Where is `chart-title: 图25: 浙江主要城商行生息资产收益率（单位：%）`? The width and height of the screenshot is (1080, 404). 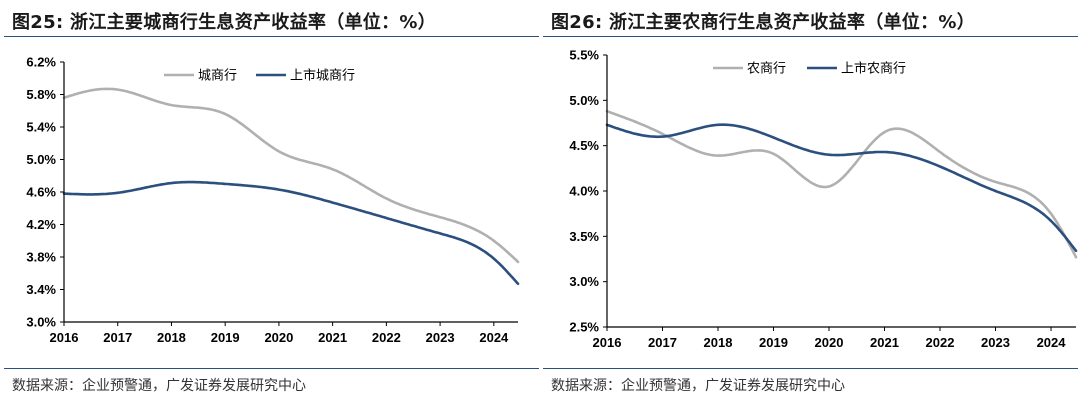
chart-title: 图25: 浙江主要城商行生息资产收益率（单位：%） is located at coordinates (224, 22).